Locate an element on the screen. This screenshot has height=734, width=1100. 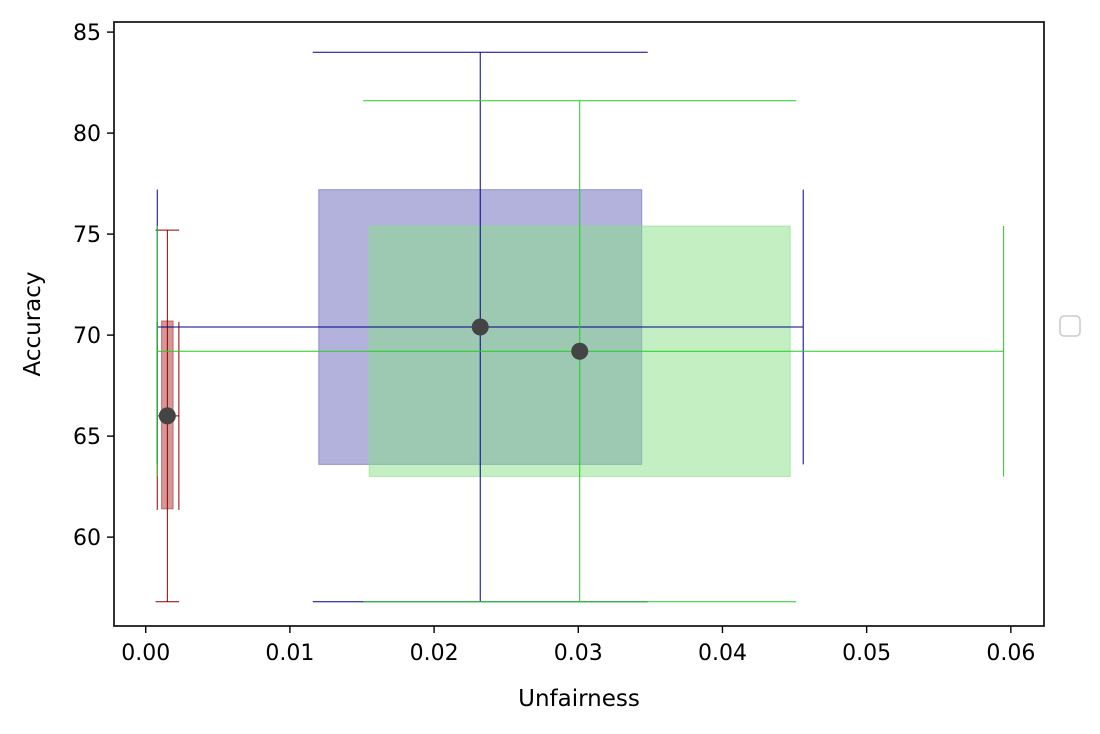
y-tick-label: 65 is located at coordinates (87, 437).